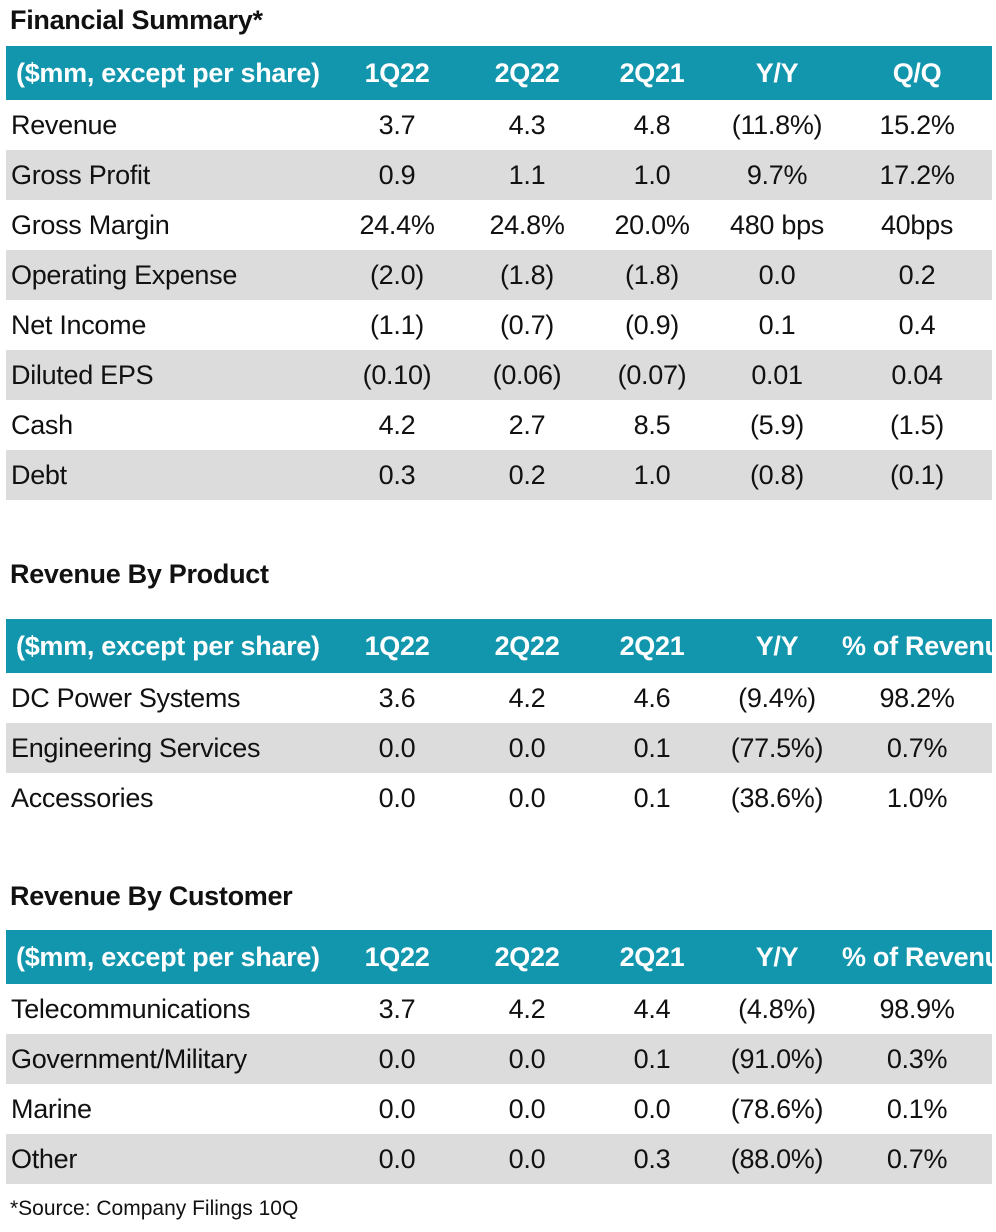 This screenshot has width=996, height=1232. Describe the element at coordinates (652, 697) in the screenshot. I see `table-cell: 4.6` at that location.